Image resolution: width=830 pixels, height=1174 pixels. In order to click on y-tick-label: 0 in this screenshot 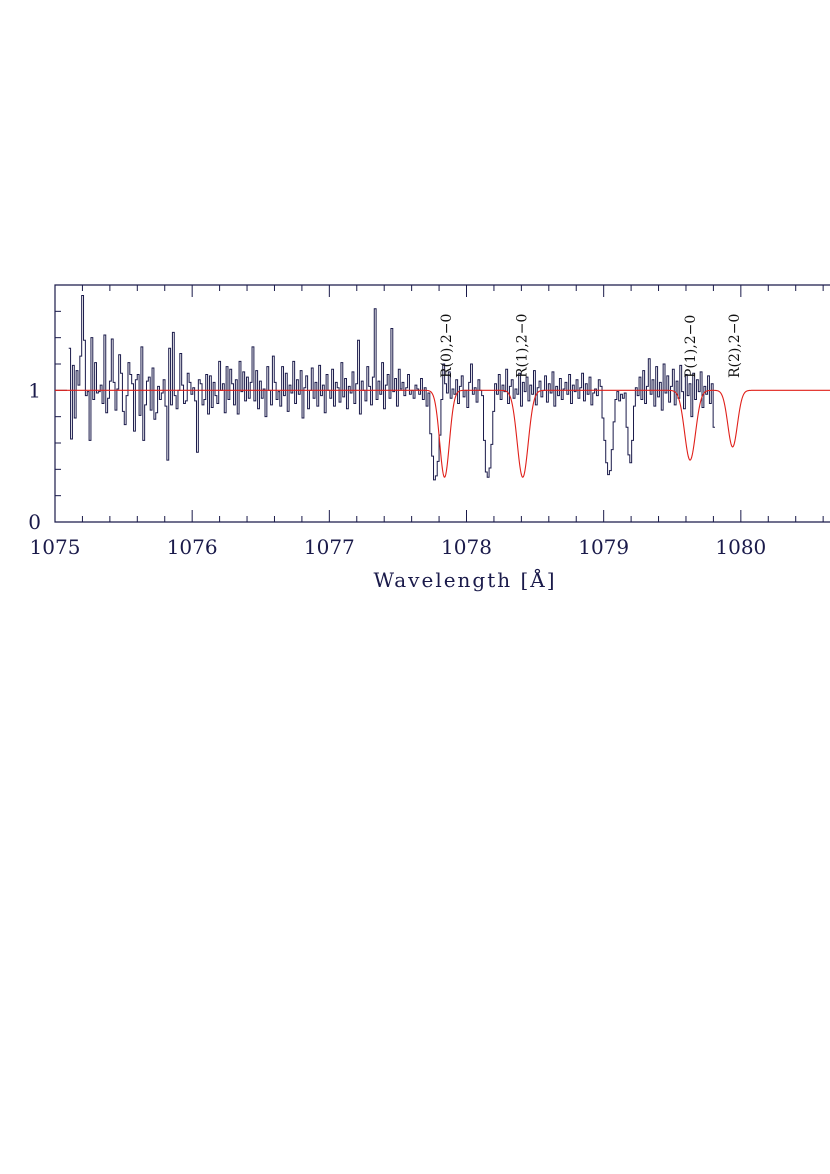, I will do `click(34, 522)`.